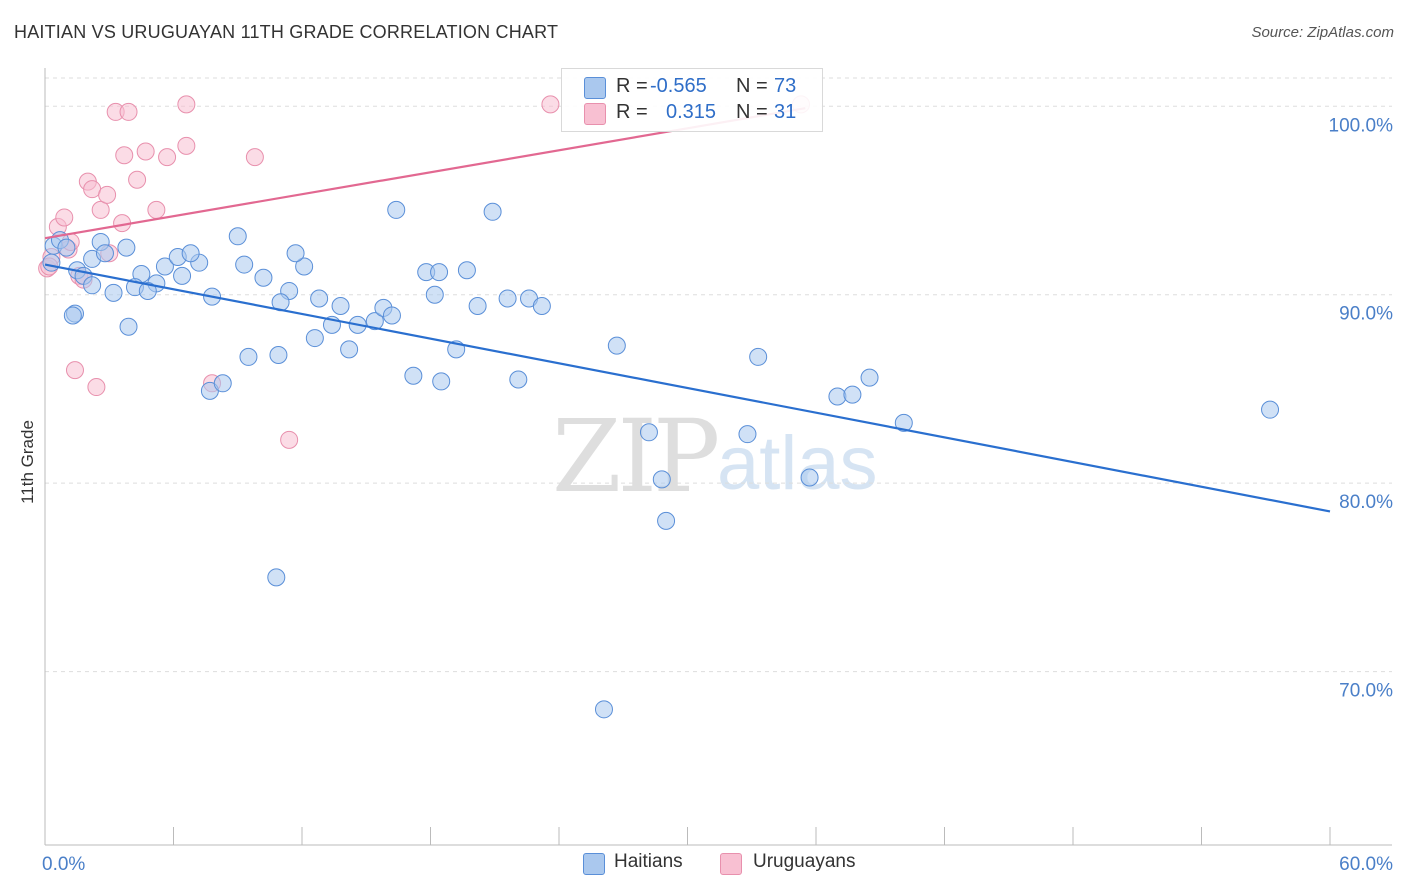  What do you see at coordinates (785, 112) in the screenshot?
I see `legend-n-value: 31` at bounding box center [785, 112].